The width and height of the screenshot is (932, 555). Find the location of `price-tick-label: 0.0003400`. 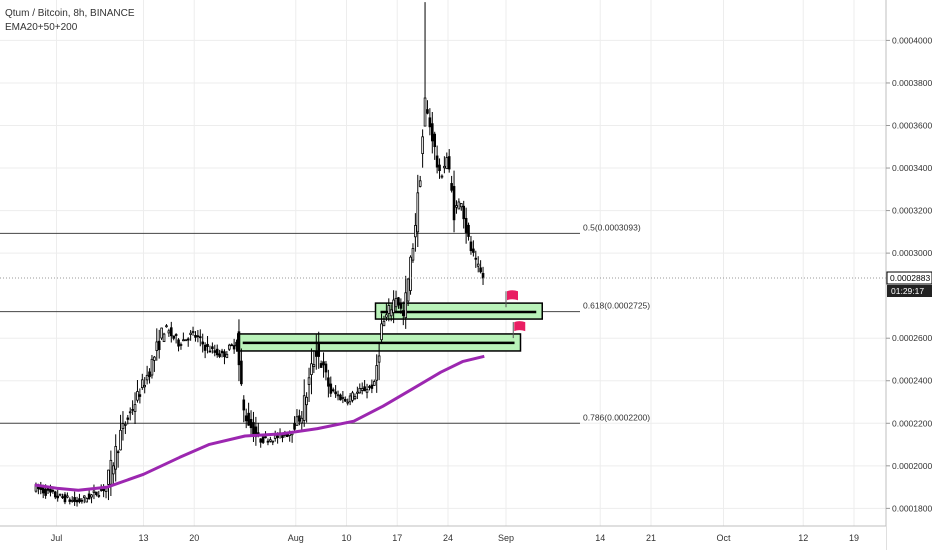

price-tick-label: 0.0003400 is located at coordinates (912, 168).